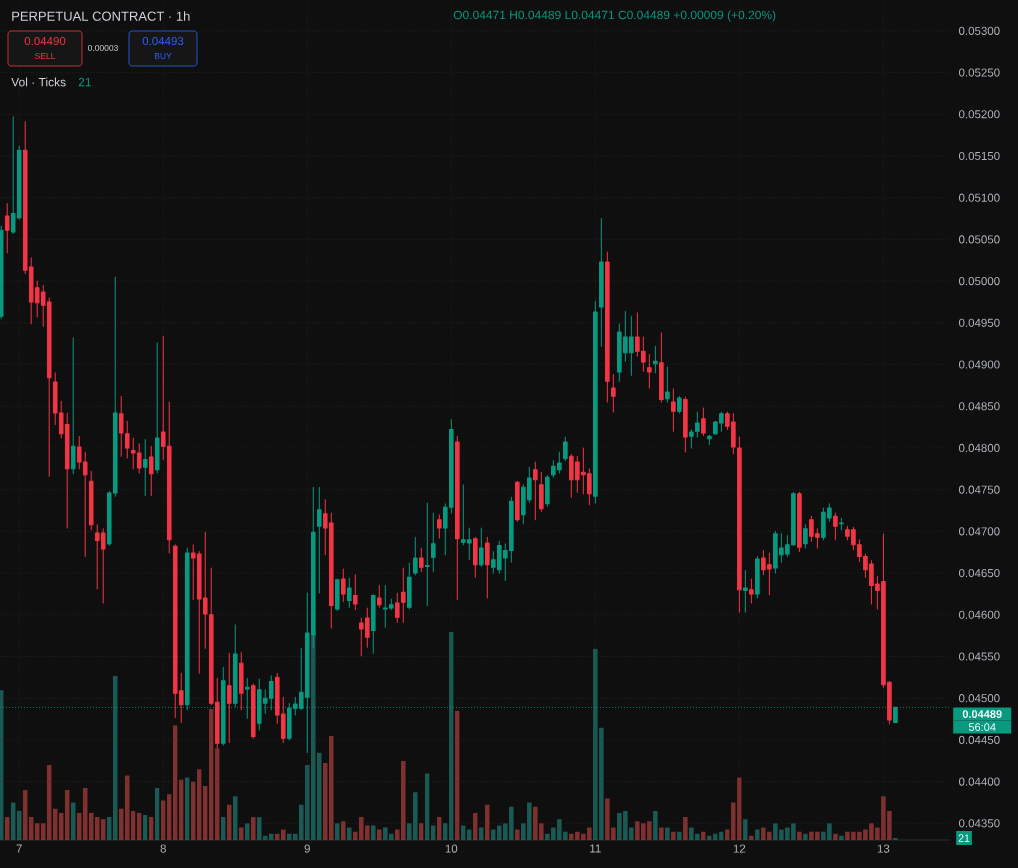  What do you see at coordinates (979, 239) in the screenshot?
I see `y-tick-label: 0.05050` at bounding box center [979, 239].